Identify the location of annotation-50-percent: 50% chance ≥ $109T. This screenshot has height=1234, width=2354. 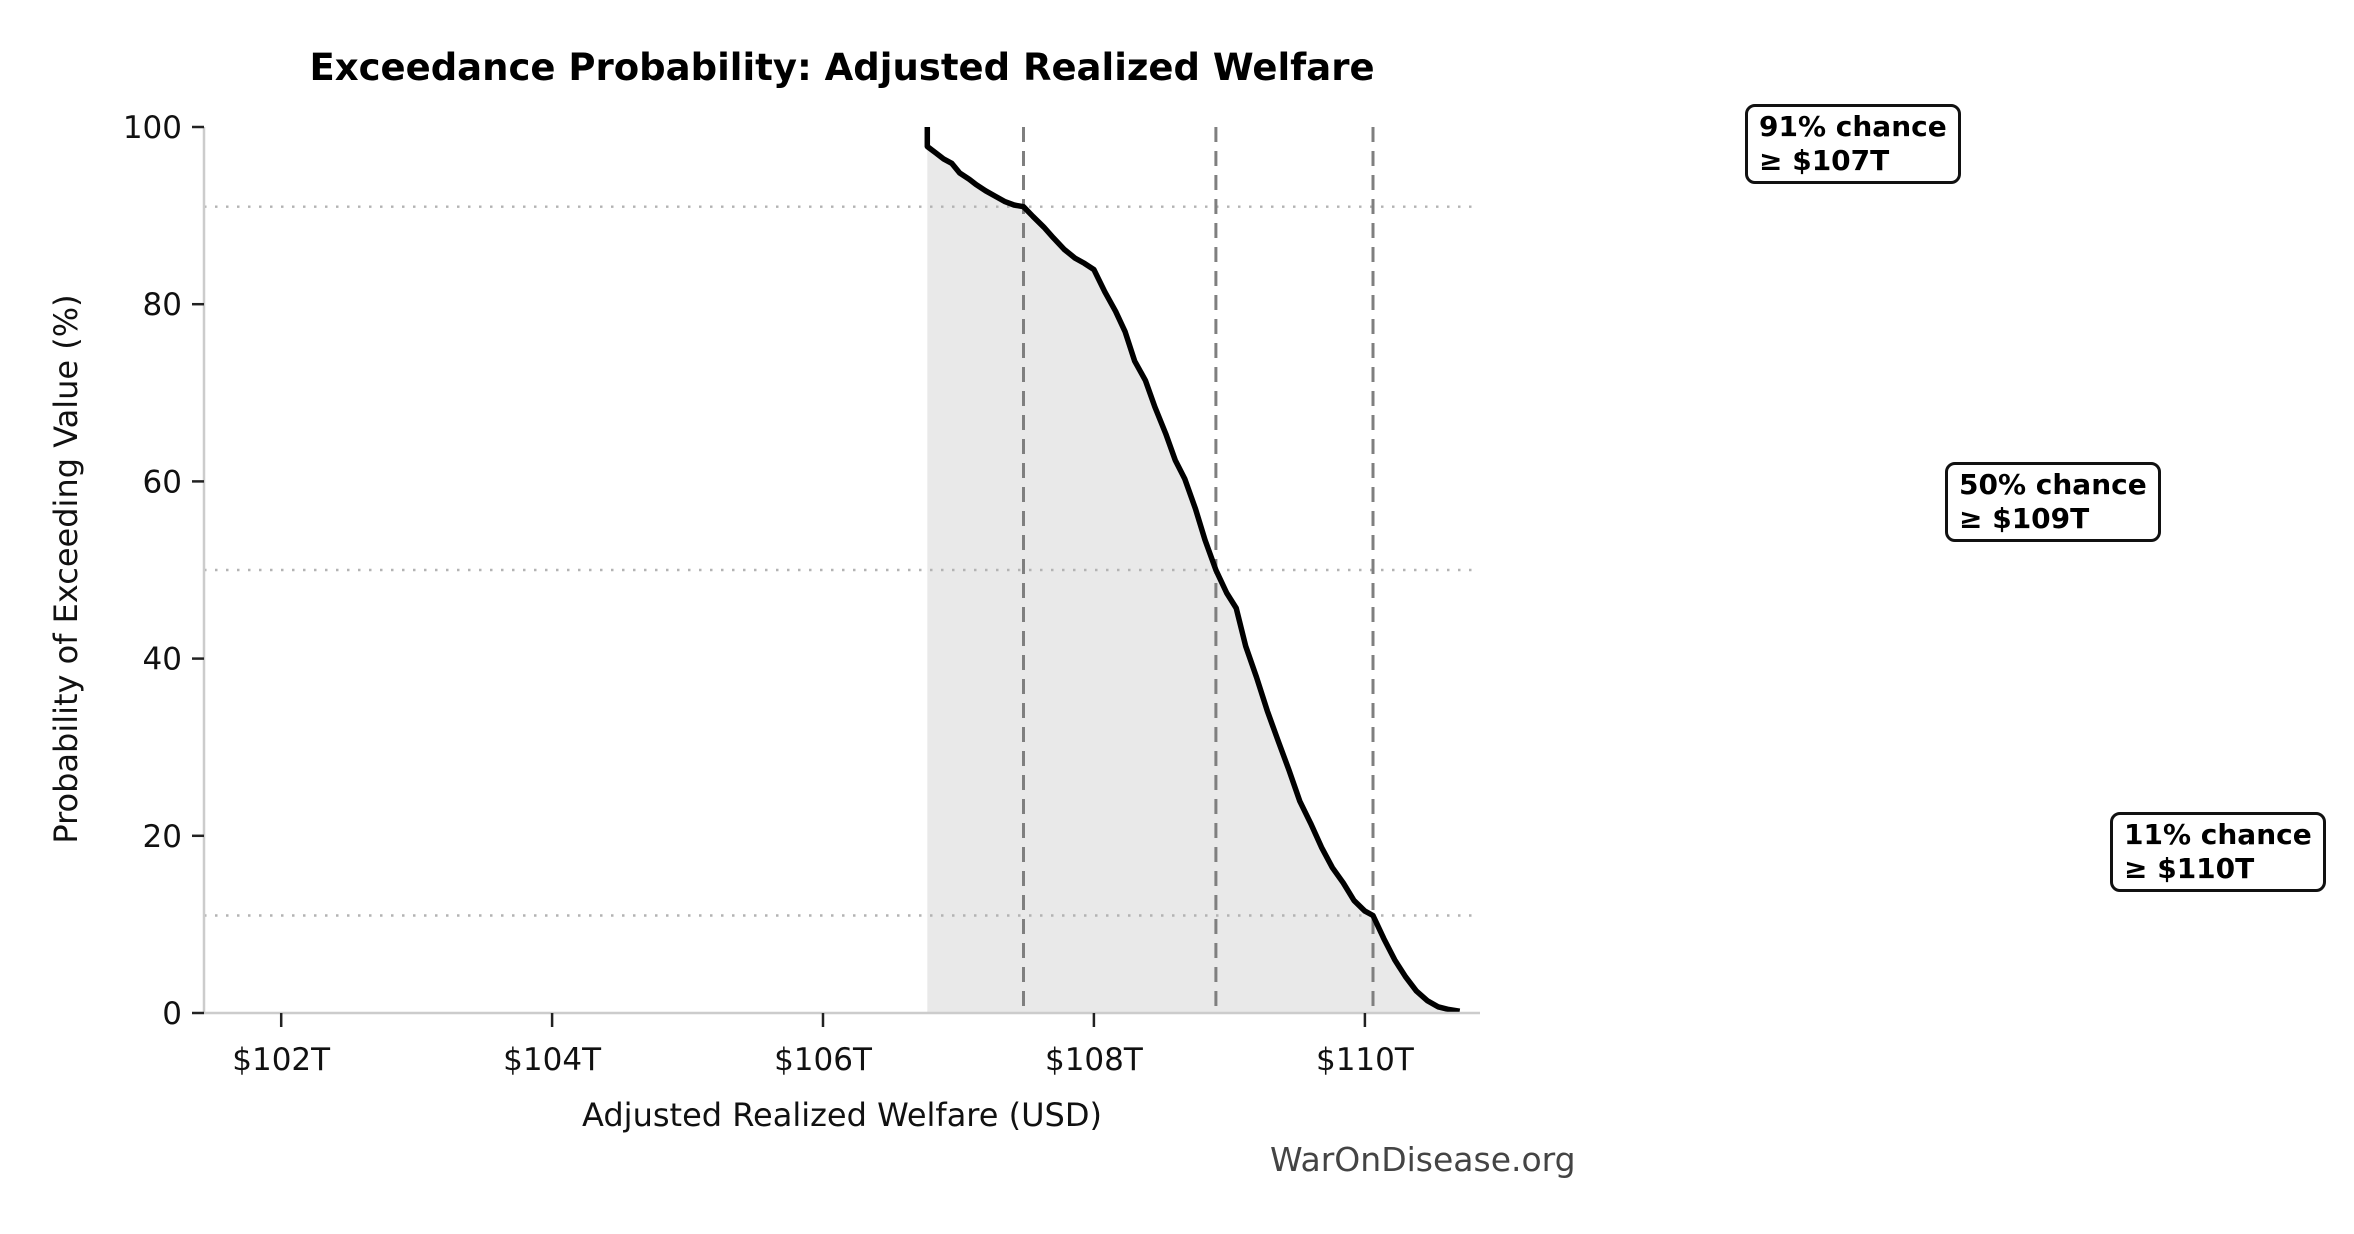
(2053, 502).